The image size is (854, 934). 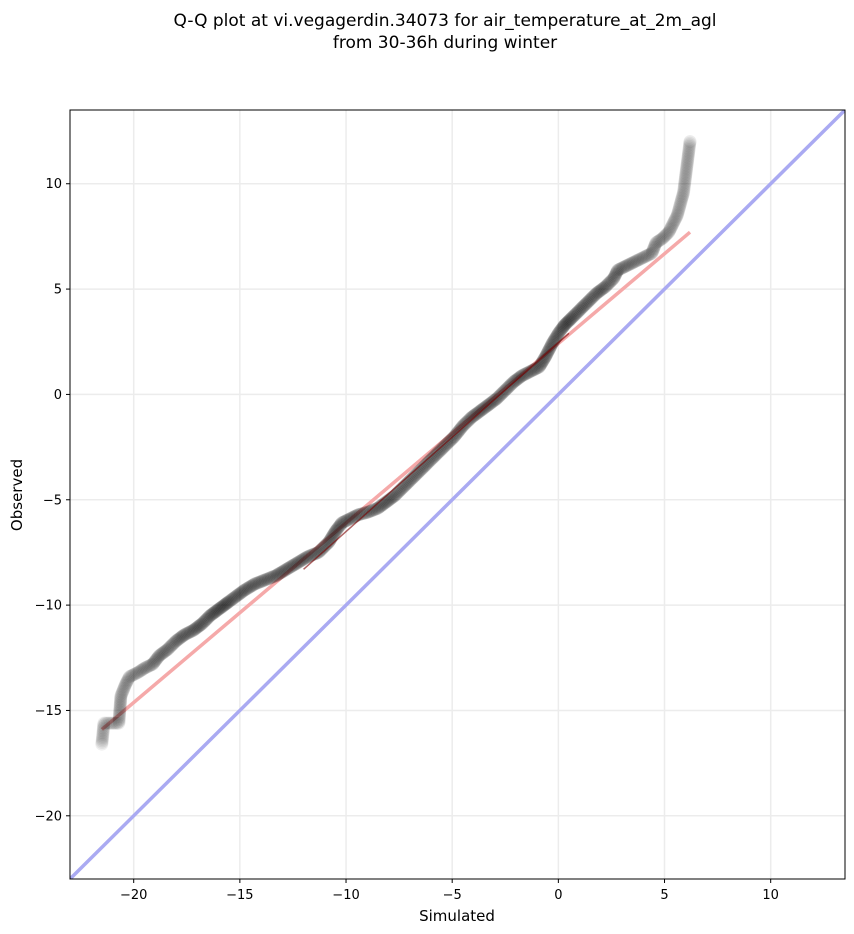 I want to click on x-tick-label: 5, so click(x=664, y=895).